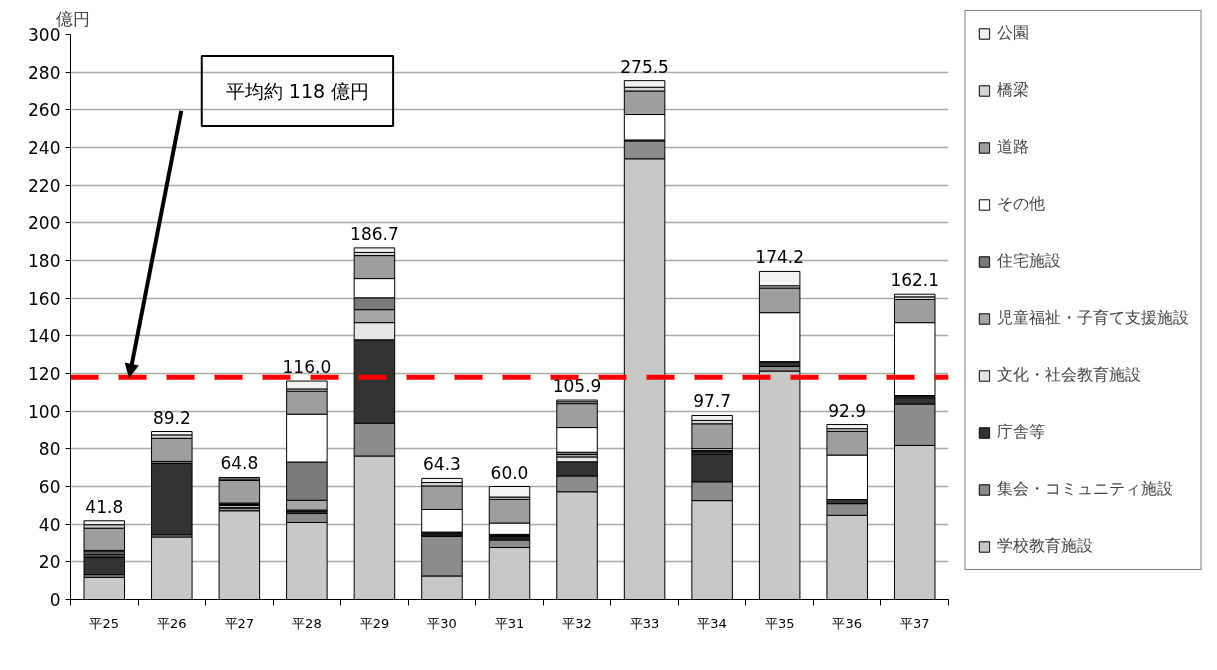 The width and height of the screenshot is (1217, 670). Describe the element at coordinates (44, 261) in the screenshot. I see `y-tick-label: 180` at that location.